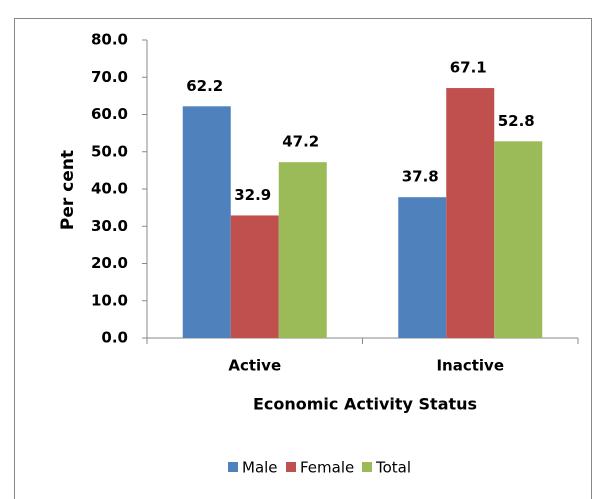 This screenshot has width=595, height=499. Describe the element at coordinates (109, 151) in the screenshot. I see `y-tick-label: 50.0` at that location.